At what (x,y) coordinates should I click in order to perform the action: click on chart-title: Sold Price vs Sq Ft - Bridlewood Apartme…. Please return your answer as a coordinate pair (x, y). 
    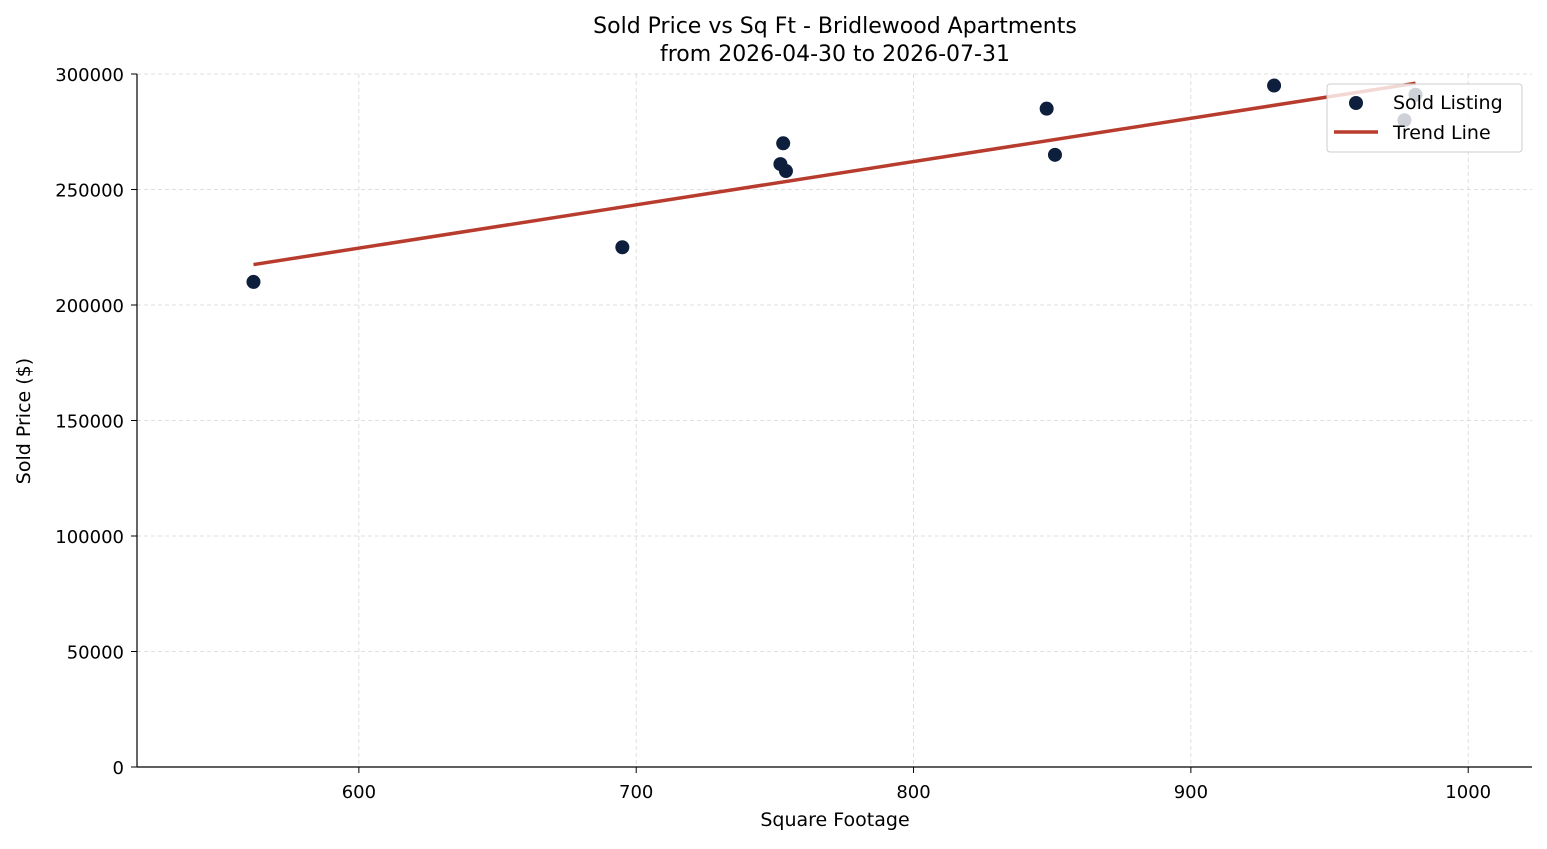
    Looking at the image, I should click on (835, 26).